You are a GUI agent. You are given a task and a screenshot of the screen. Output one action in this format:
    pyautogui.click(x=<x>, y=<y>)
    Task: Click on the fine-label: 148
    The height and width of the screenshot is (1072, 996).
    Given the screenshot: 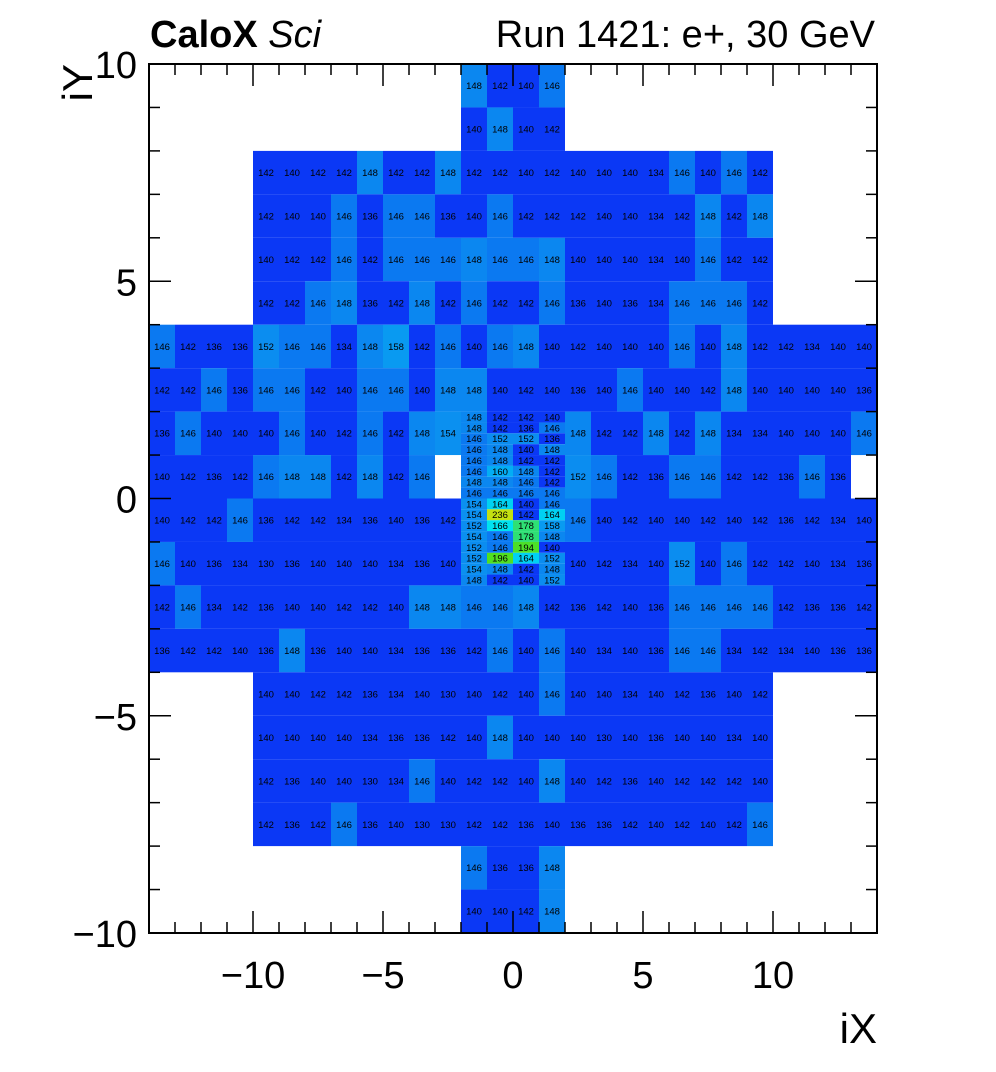 What is the action you would take?
    pyautogui.click(x=500, y=450)
    